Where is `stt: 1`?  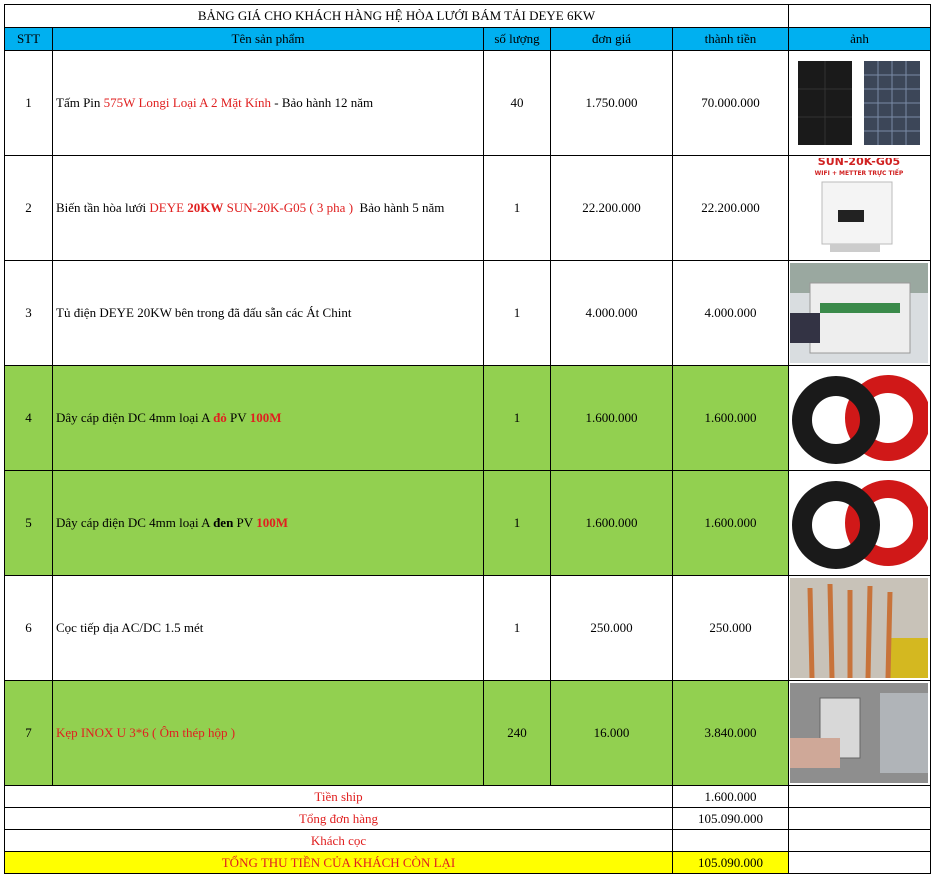
stt: 1 is located at coordinates (28, 103).